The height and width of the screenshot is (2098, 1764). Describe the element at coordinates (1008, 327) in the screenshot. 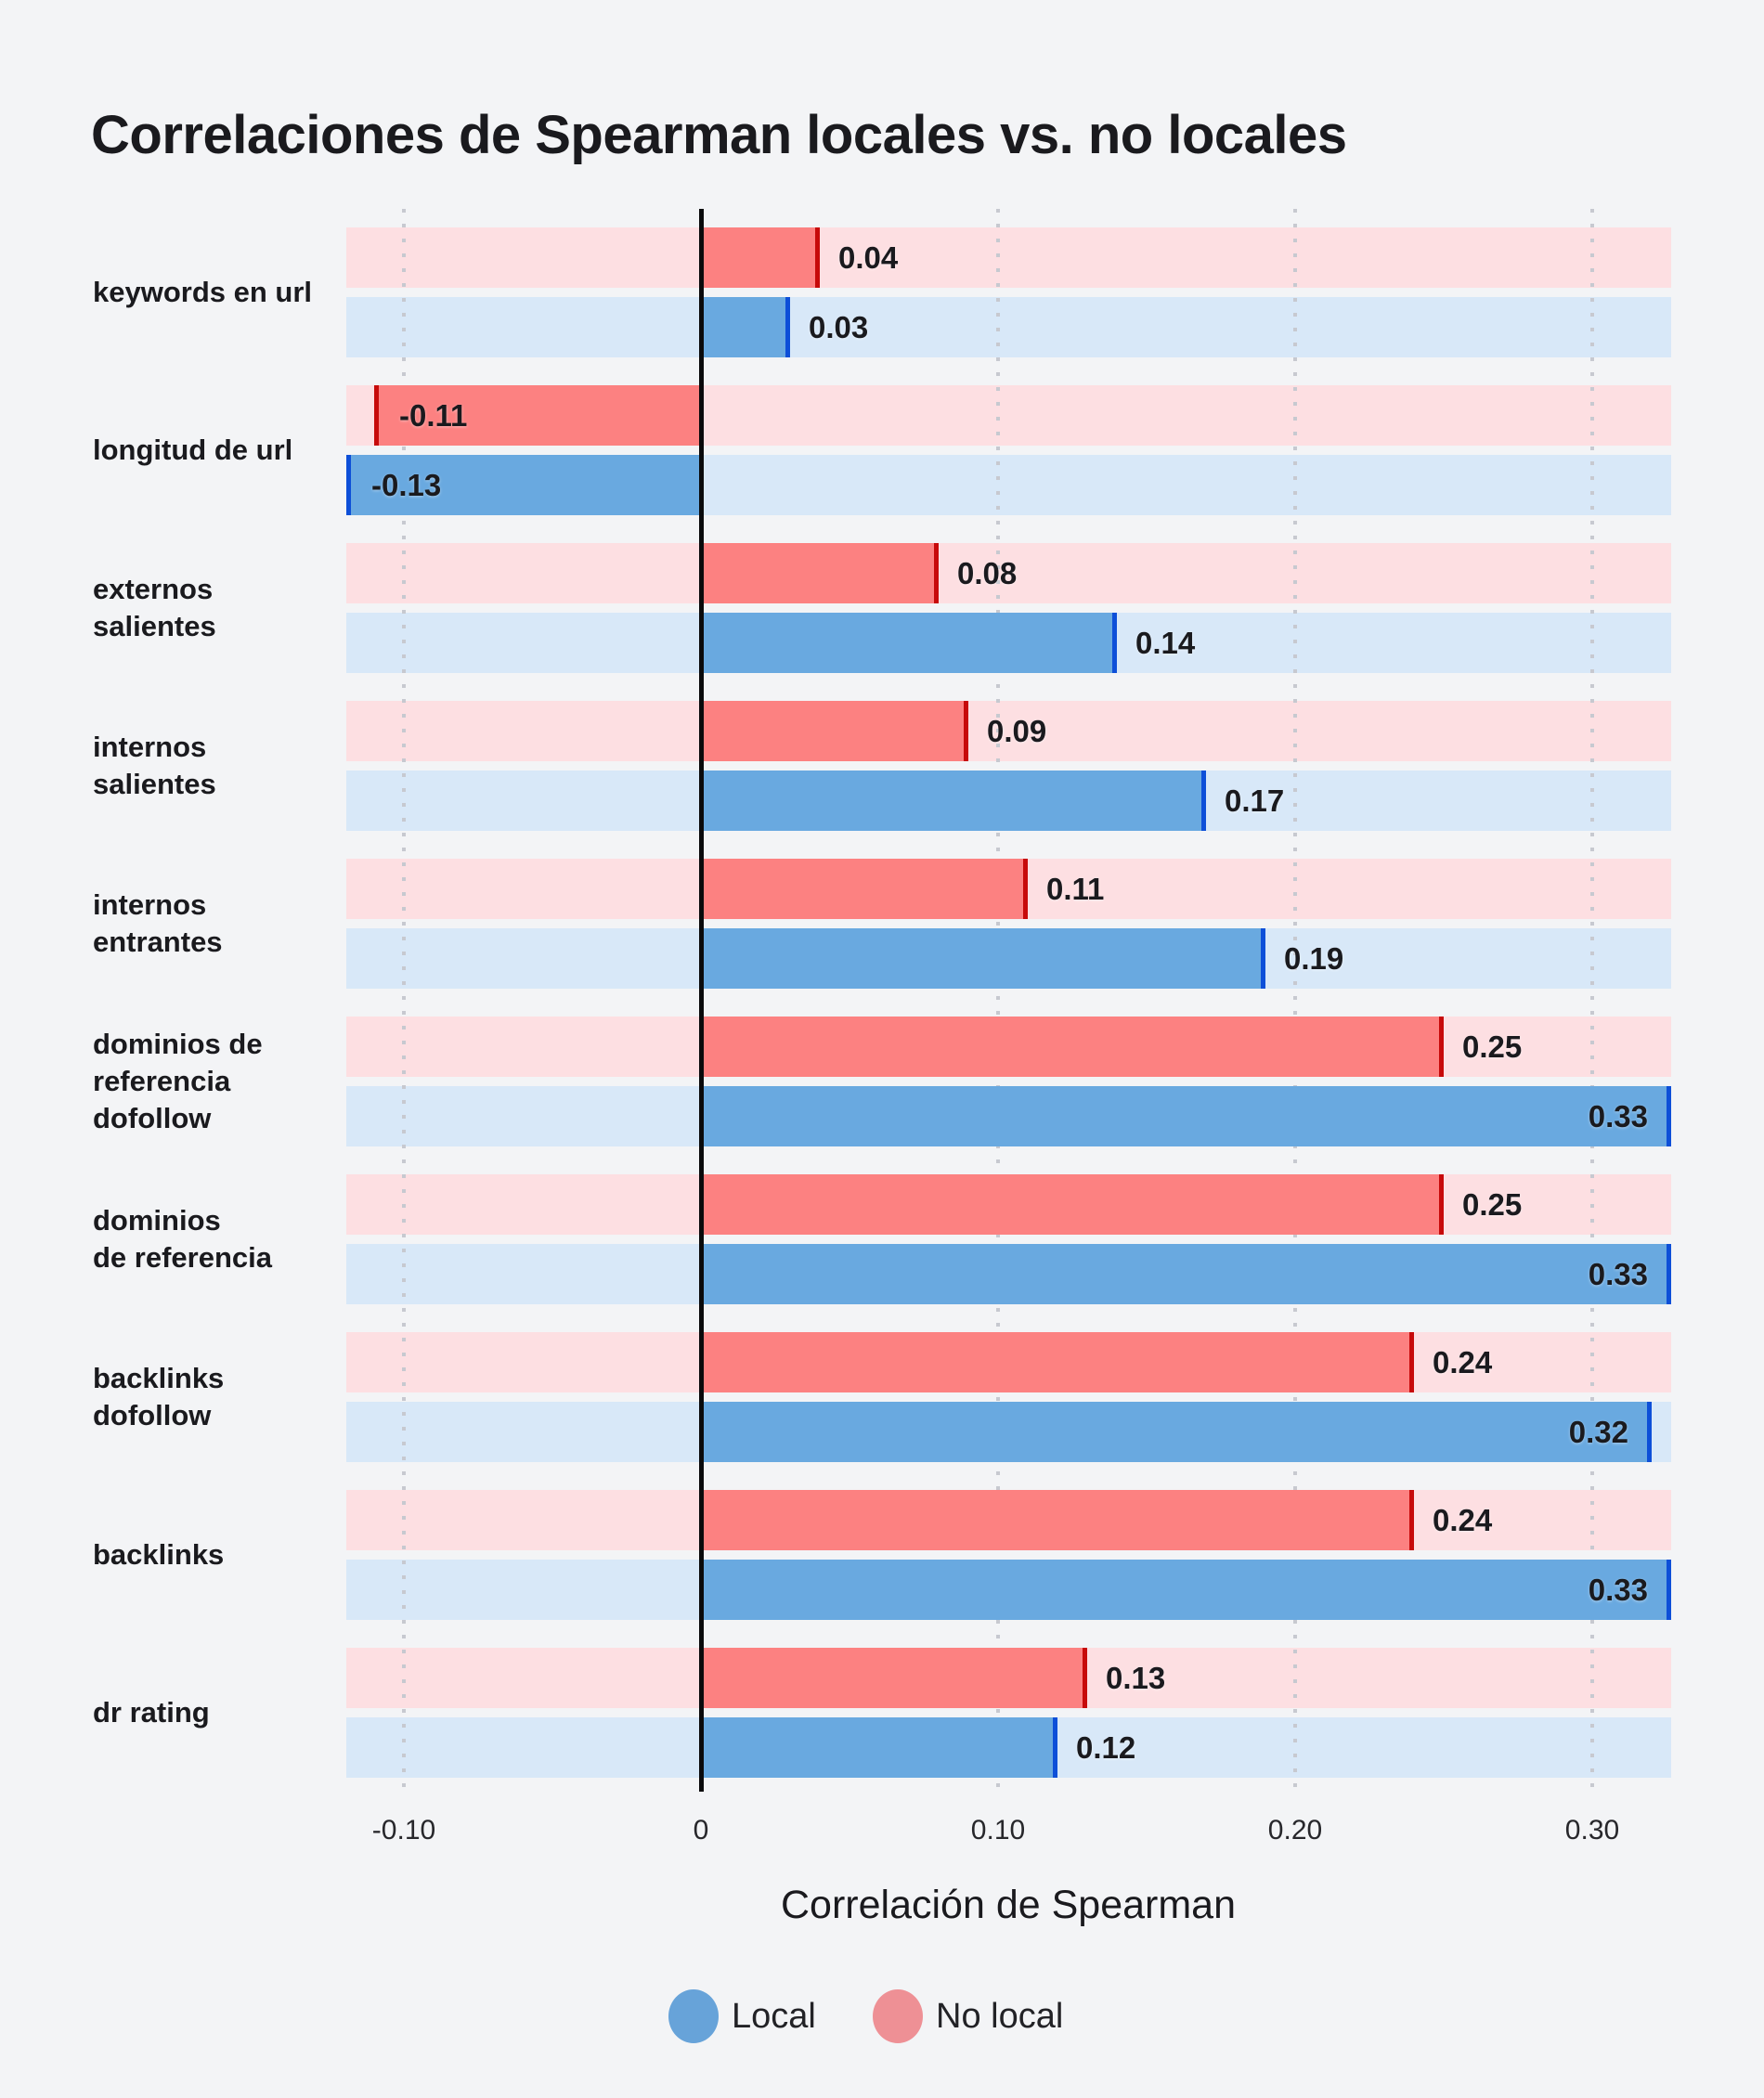

I see `track-local-keywords-en-url` at that location.